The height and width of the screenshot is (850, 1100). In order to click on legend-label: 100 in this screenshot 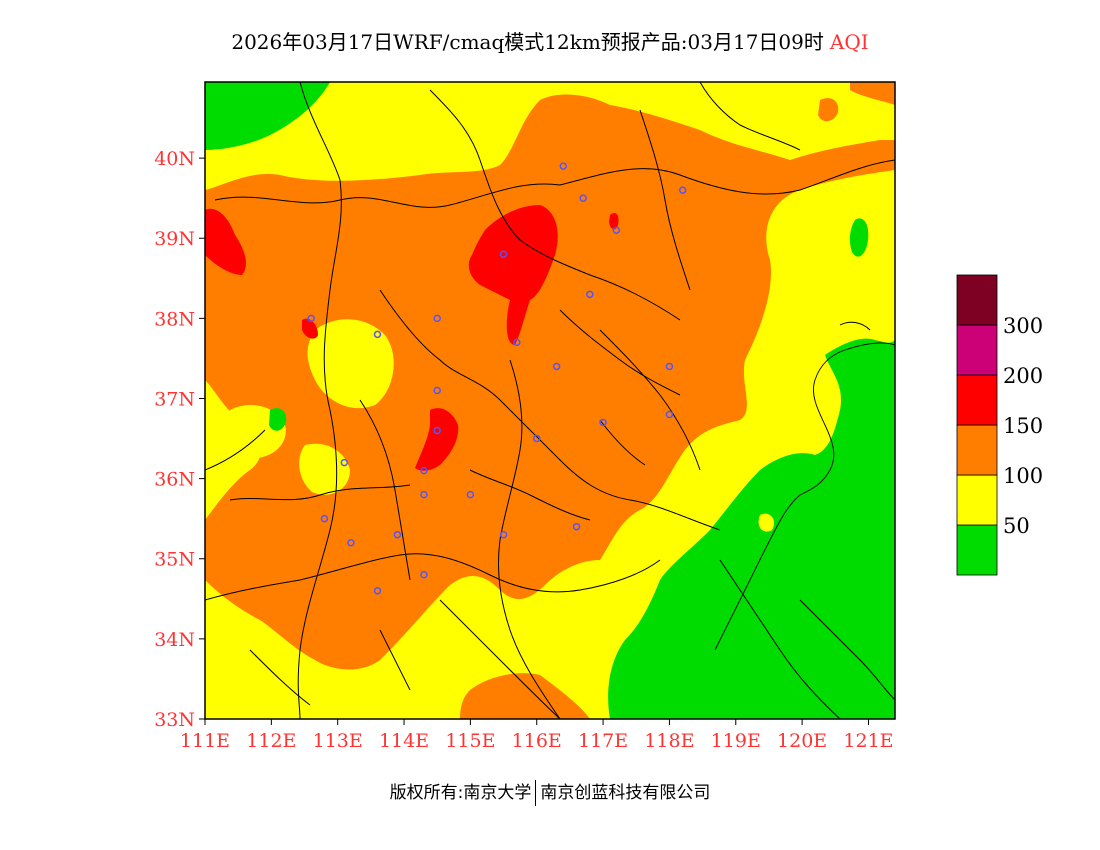, I will do `click(1023, 476)`.